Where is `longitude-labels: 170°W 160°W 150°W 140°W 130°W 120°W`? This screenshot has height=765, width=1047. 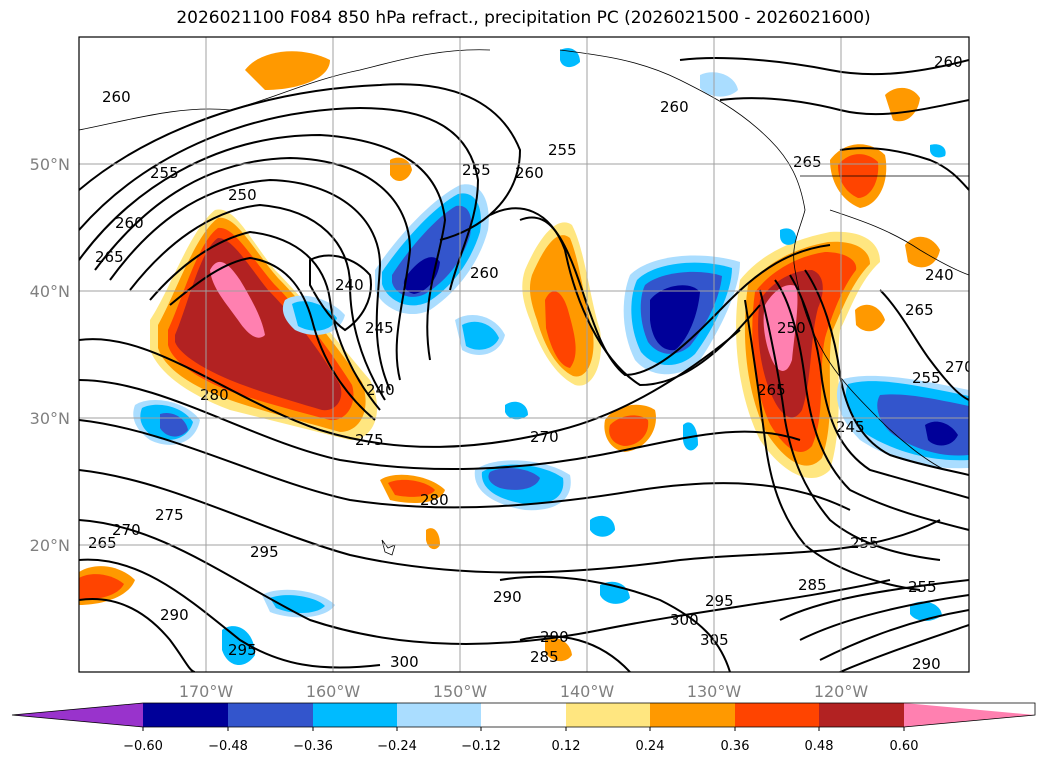
longitude-labels: 170°W 160°W 150°W 140°W 130°W 120°W is located at coordinates (524, 691).